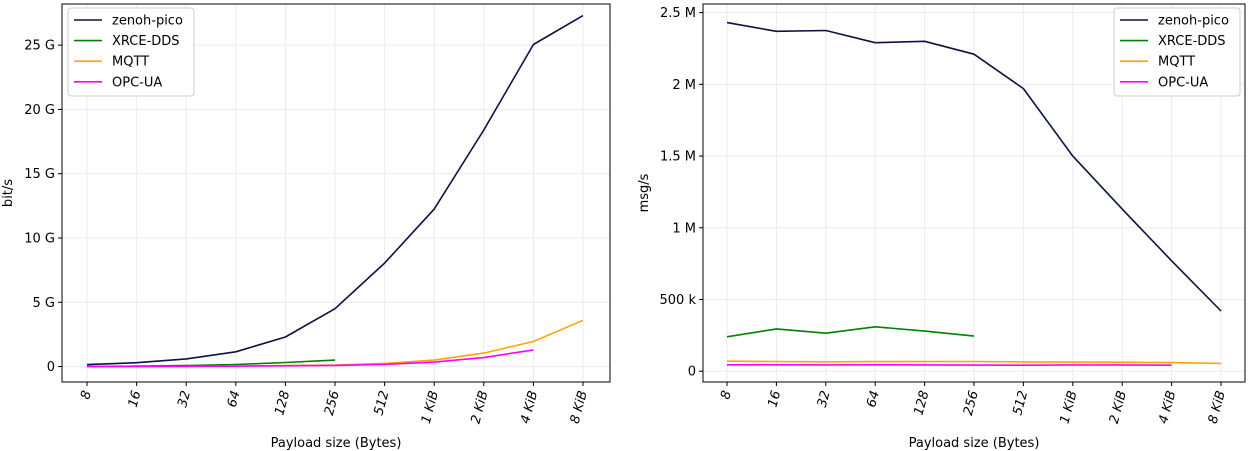  What do you see at coordinates (678, 300) in the screenshot?
I see `y-tick-label: 500 k` at bounding box center [678, 300].